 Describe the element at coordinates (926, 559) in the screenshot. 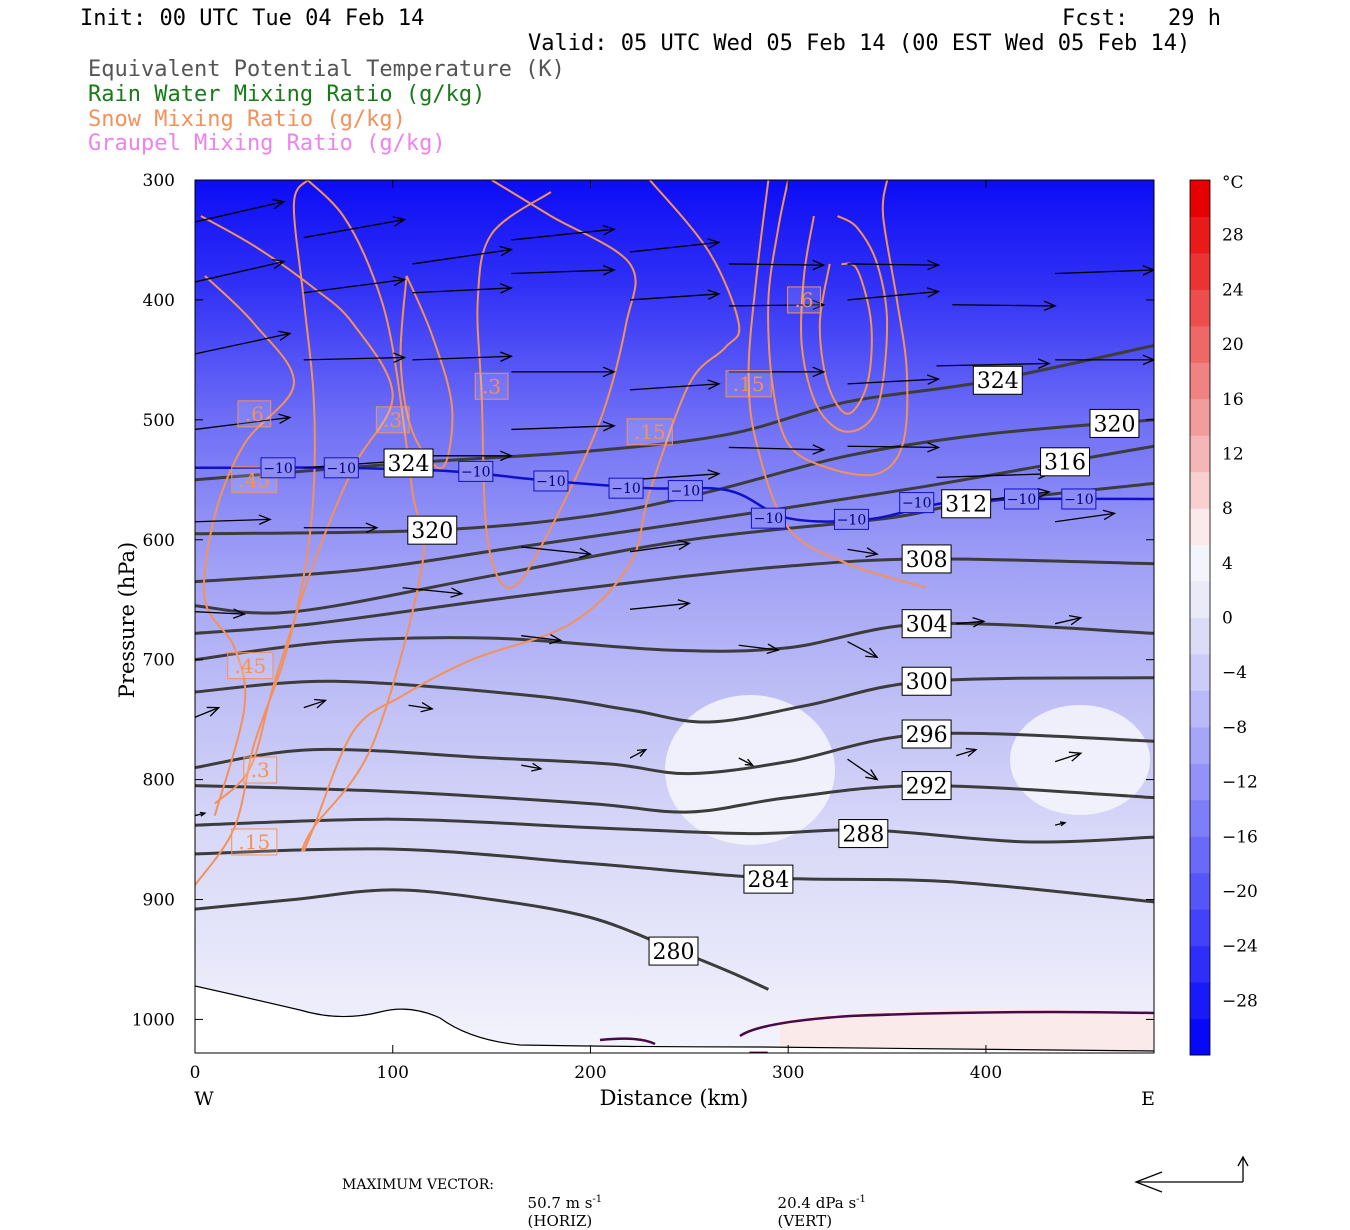

I see `theta-e-label-308-box` at that location.